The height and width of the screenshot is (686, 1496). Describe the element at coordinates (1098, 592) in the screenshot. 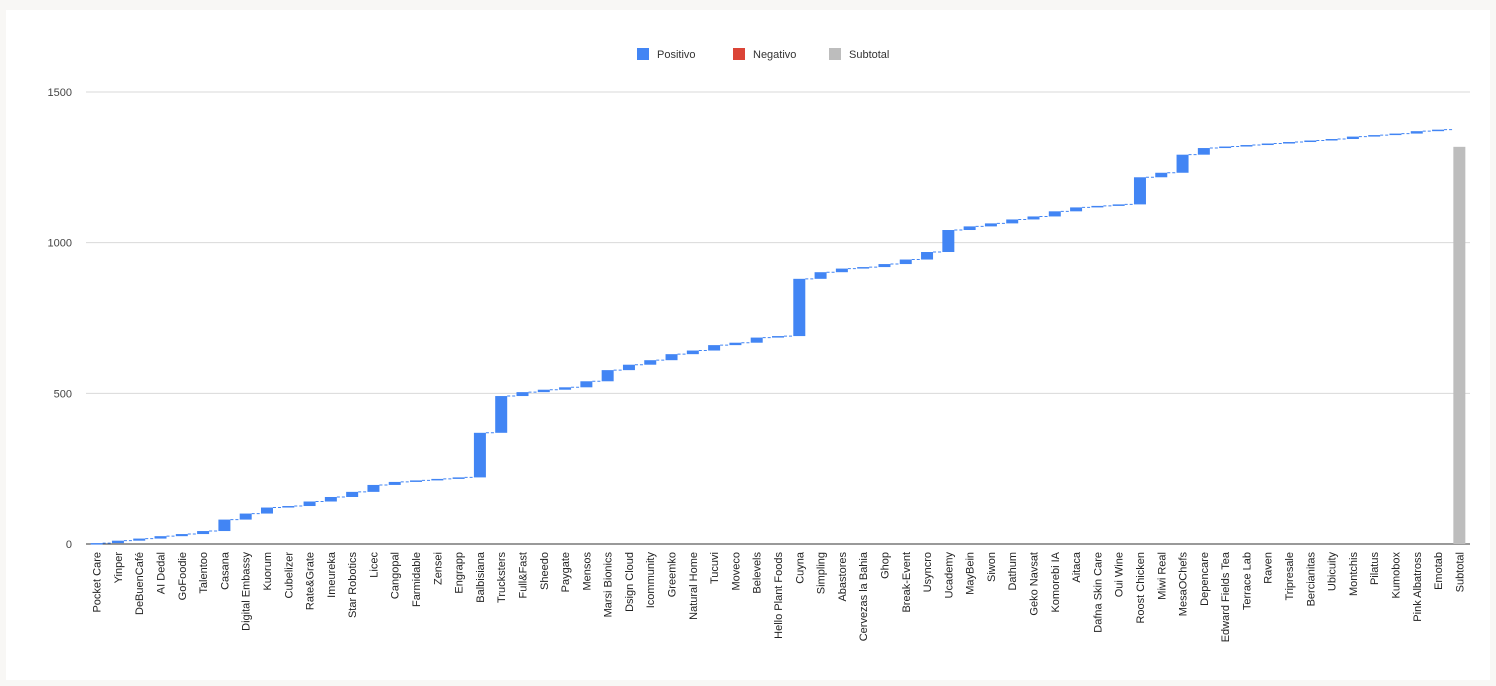

I see `x-tick-label: Dafna Skin Care` at that location.